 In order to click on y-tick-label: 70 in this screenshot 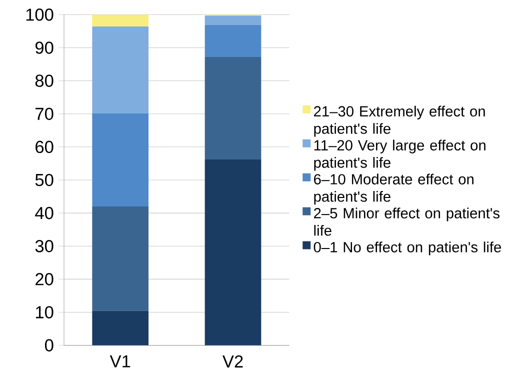, I will do `click(45, 114)`.